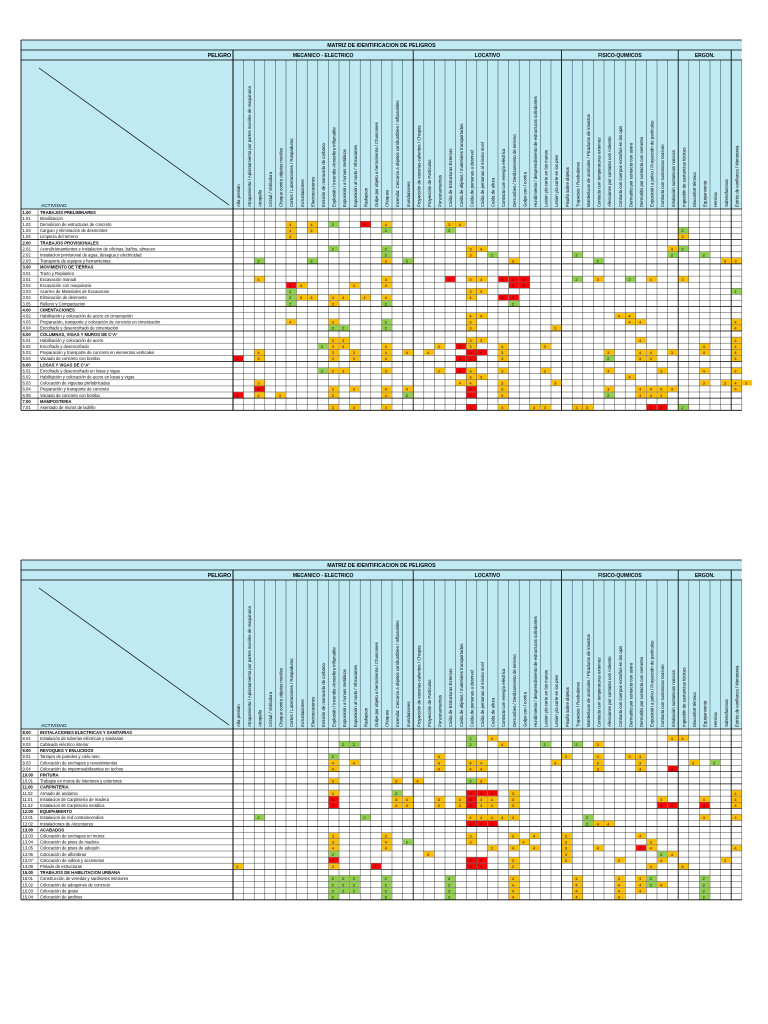 This screenshot has height=1024, width=768. Describe the element at coordinates (61, 897) in the screenshot. I see `activity-name: Colocación de jardines` at that location.